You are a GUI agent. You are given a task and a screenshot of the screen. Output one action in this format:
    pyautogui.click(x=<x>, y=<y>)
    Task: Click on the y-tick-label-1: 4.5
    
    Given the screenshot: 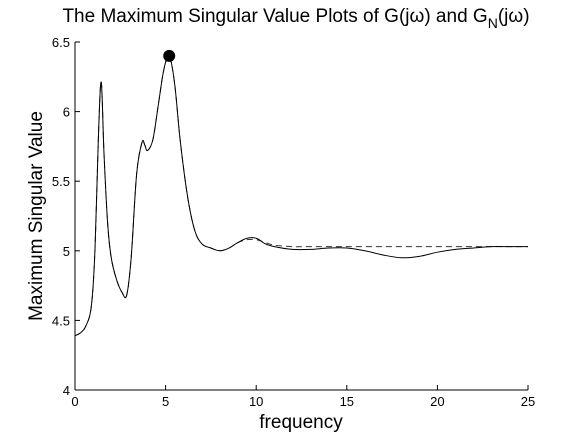 What is the action you would take?
    pyautogui.click(x=61, y=320)
    